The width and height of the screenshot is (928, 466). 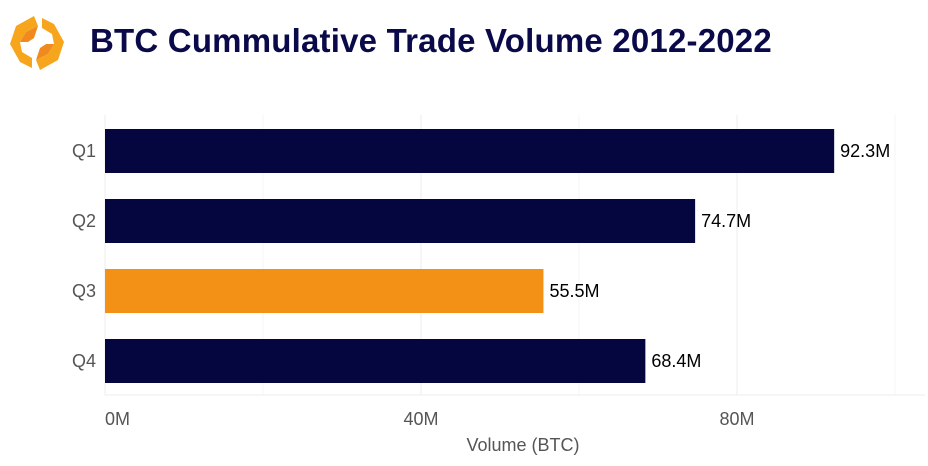 I want to click on x-axis-label: Volume (BTC), so click(x=522, y=445).